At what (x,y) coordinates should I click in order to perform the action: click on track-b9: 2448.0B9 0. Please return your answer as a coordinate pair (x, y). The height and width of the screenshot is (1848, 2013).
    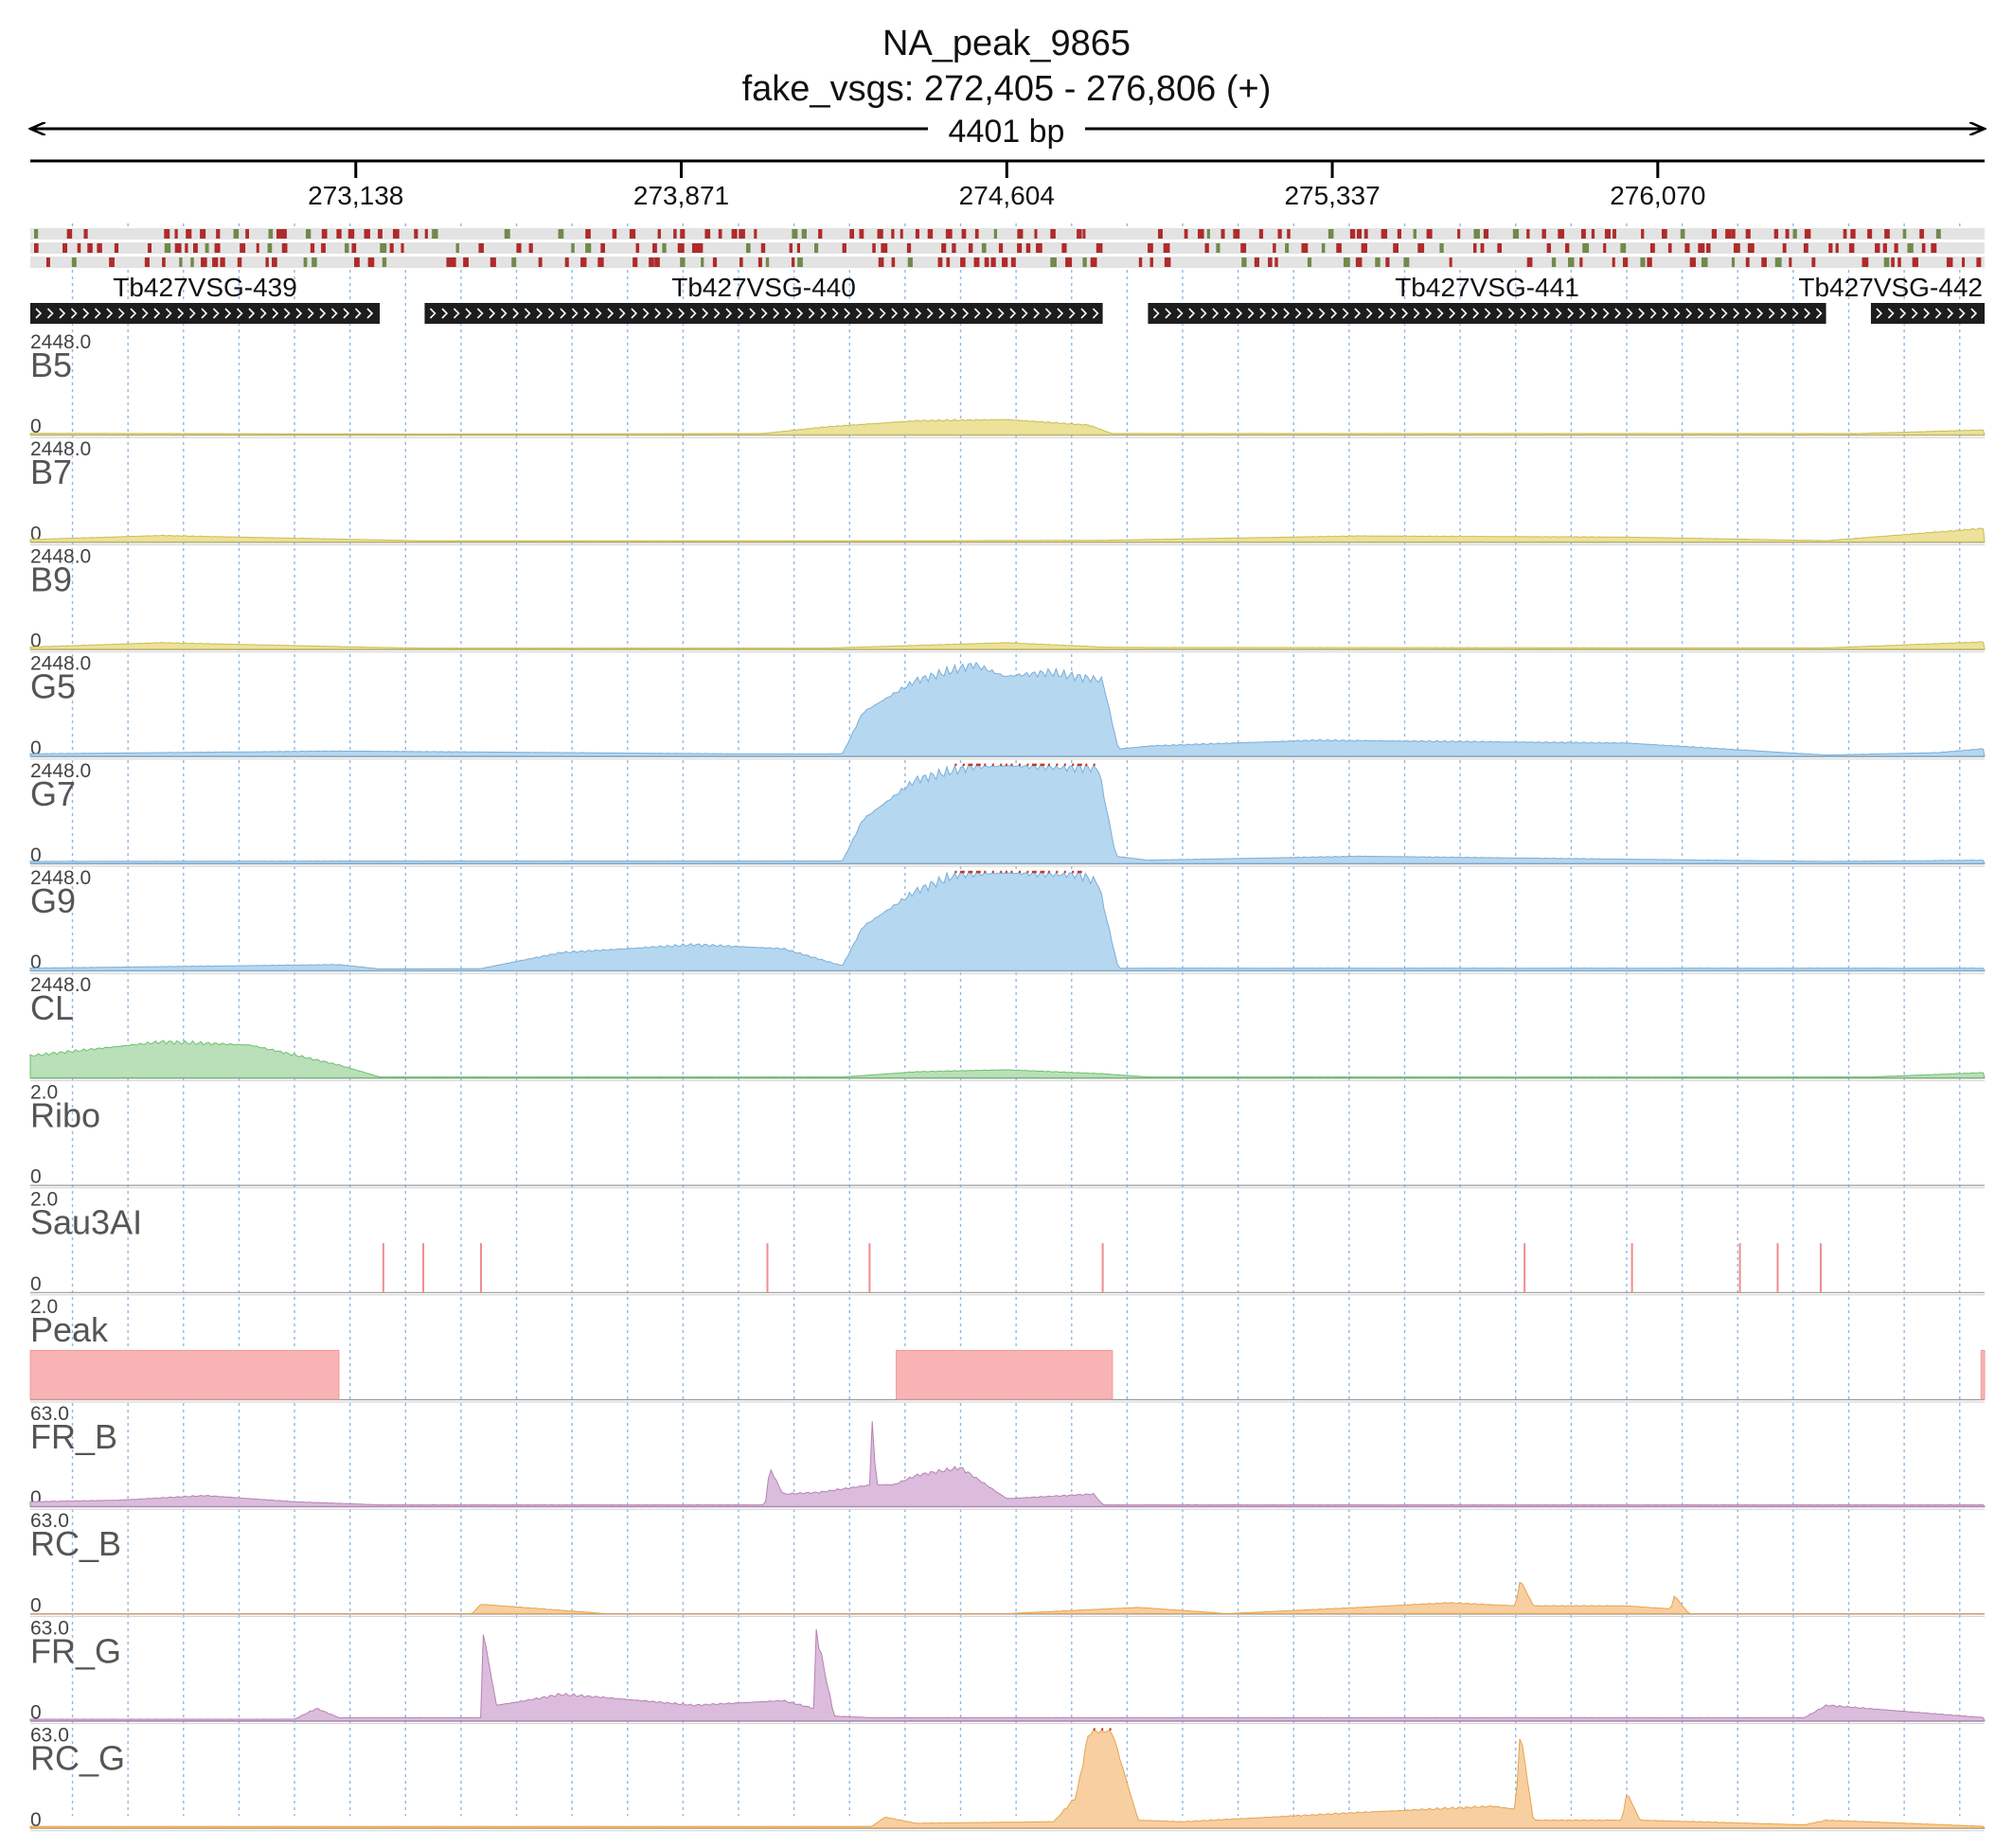
    Looking at the image, I should click on (1007, 599).